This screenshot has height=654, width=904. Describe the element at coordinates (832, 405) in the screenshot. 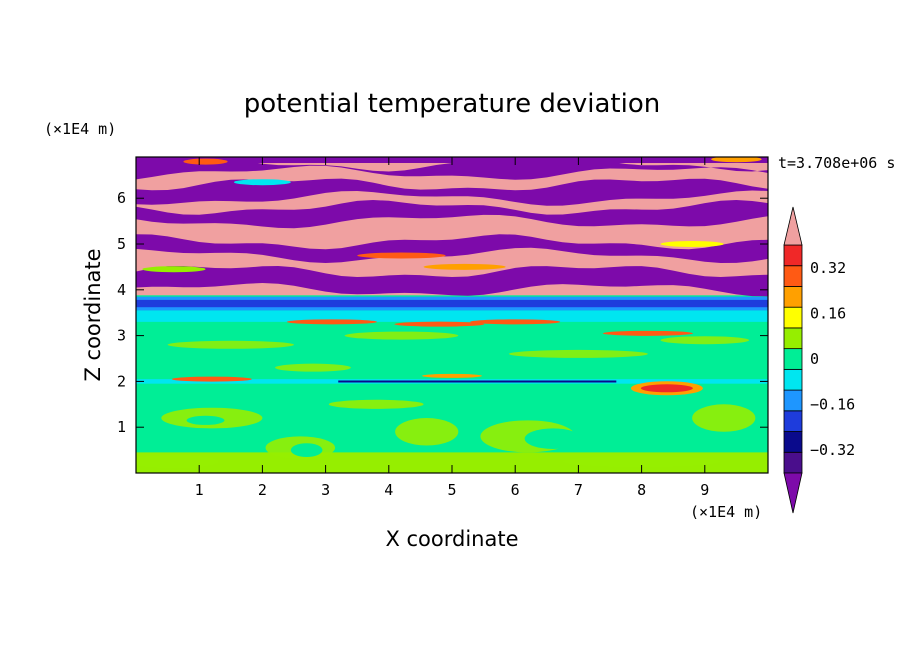

I see `colorbar-tick-label: −0.16` at that location.